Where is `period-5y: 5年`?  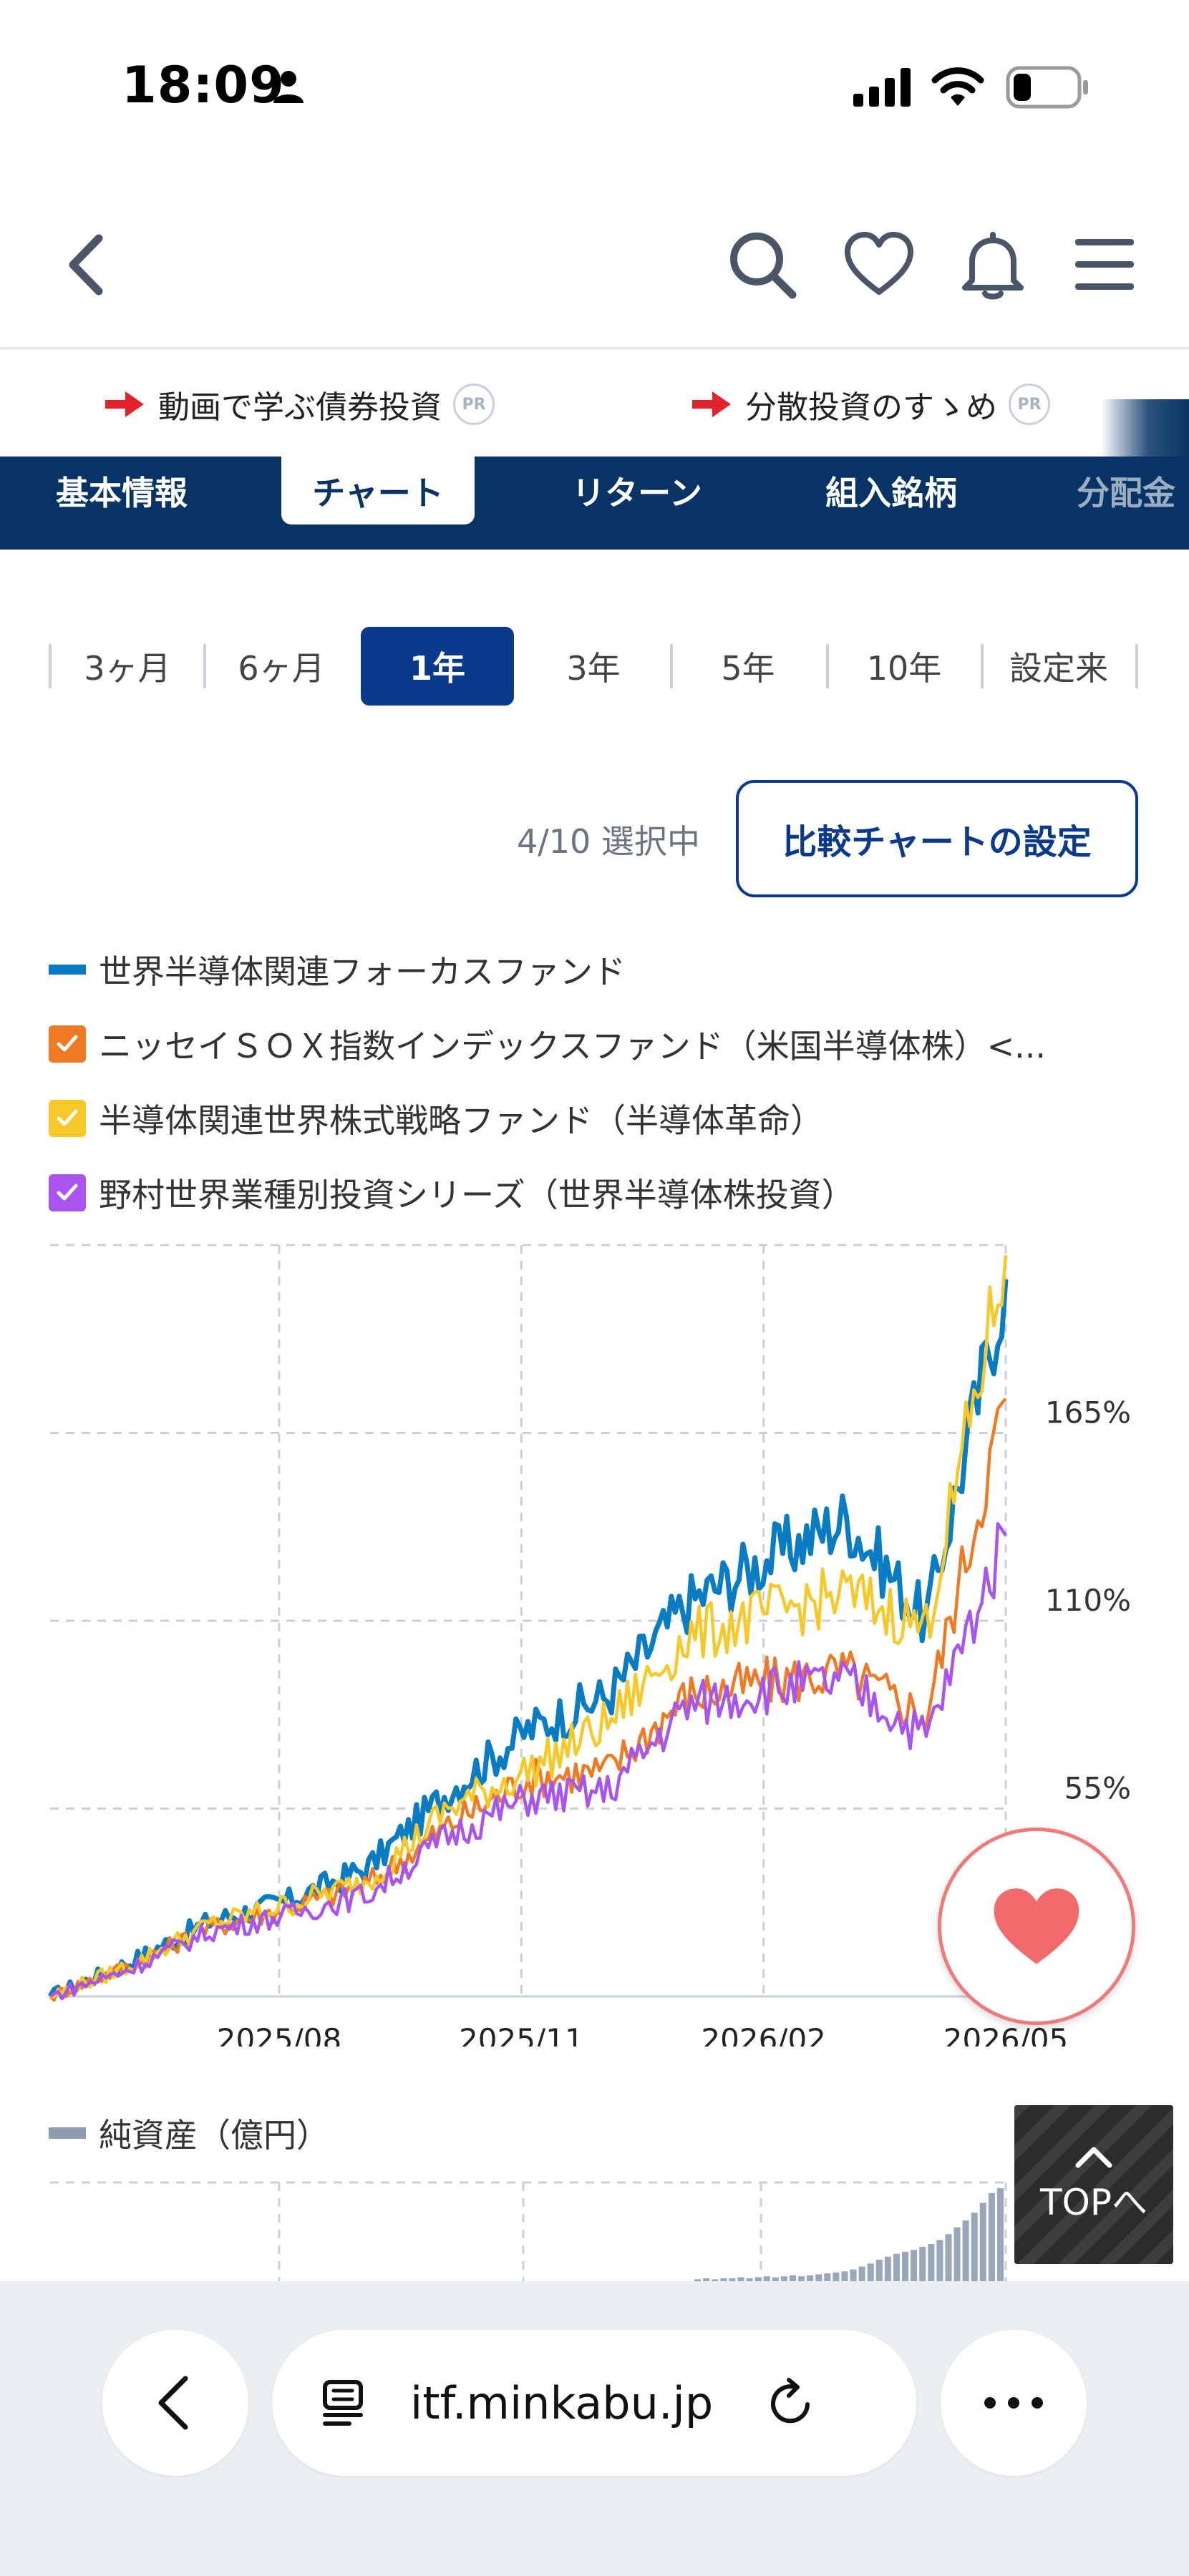 period-5y: 5年 is located at coordinates (748, 668).